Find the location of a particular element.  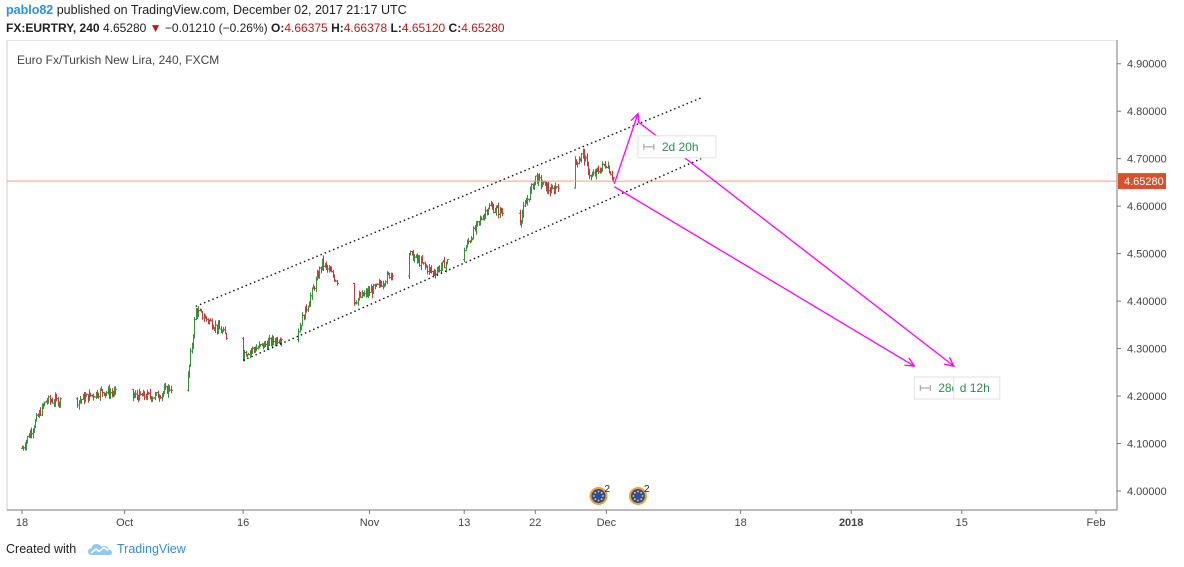

low-value: 4.65120 is located at coordinates (423, 28).